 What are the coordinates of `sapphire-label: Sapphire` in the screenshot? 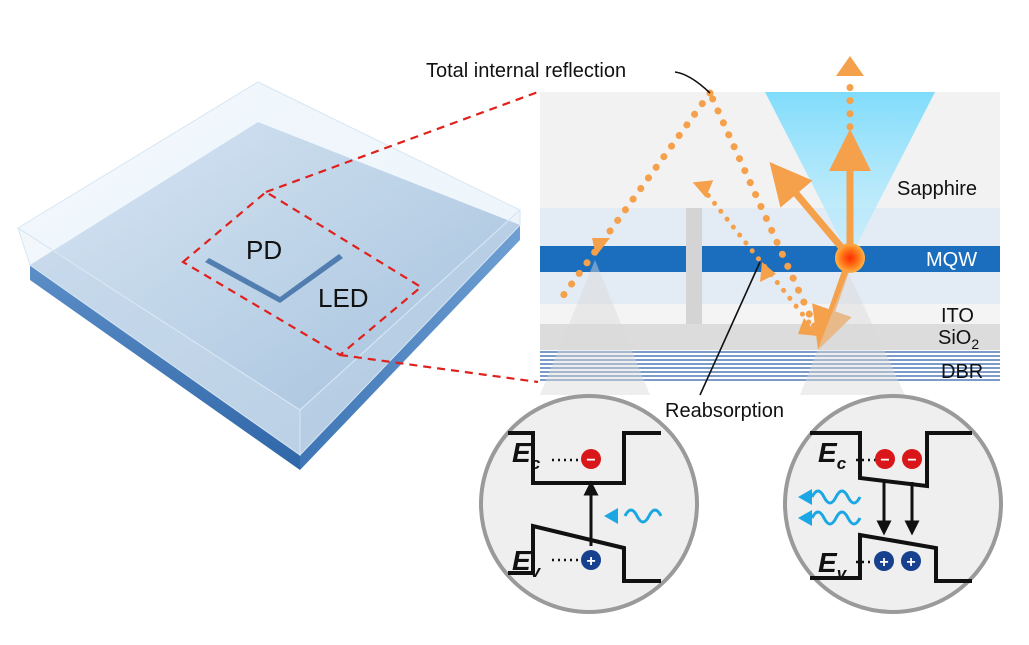 It's located at (937, 189).